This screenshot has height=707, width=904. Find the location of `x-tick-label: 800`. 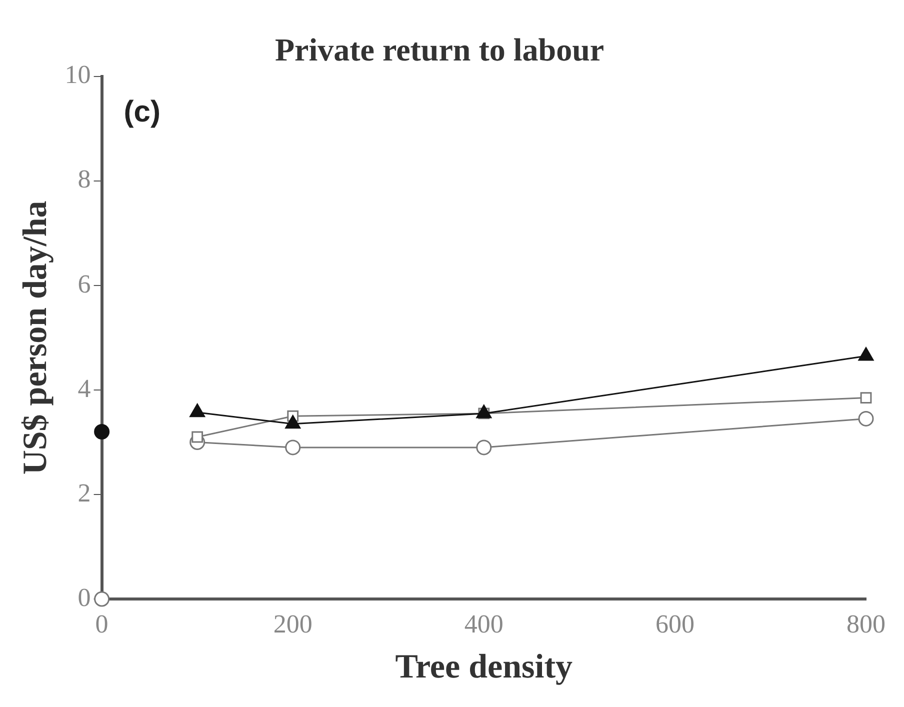

x-tick-label: 800 is located at coordinates (866, 623).